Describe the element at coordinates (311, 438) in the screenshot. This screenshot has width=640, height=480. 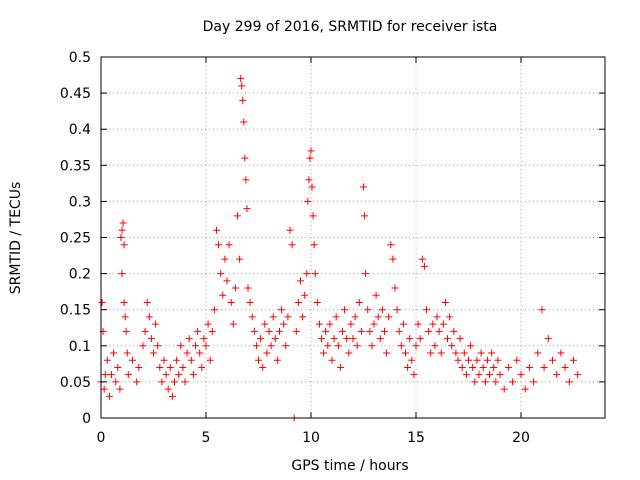
I see `x-tick-label: 10` at that location.